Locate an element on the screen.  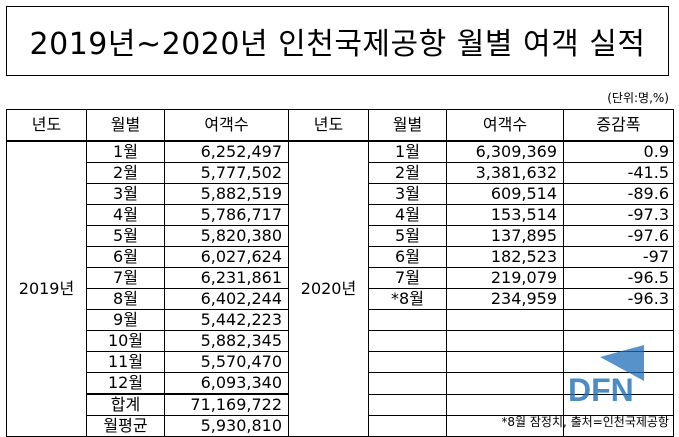
month-2019: 6월 is located at coordinates (125, 257).